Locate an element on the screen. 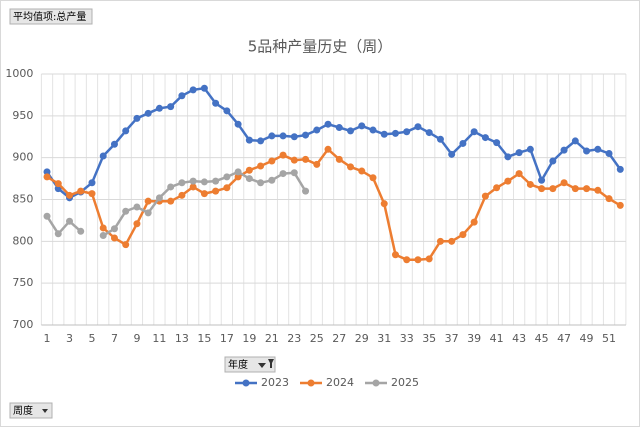 Image resolution: width=640 pixels, height=427 pixels. x-tick-label: 33 is located at coordinates (407, 338).